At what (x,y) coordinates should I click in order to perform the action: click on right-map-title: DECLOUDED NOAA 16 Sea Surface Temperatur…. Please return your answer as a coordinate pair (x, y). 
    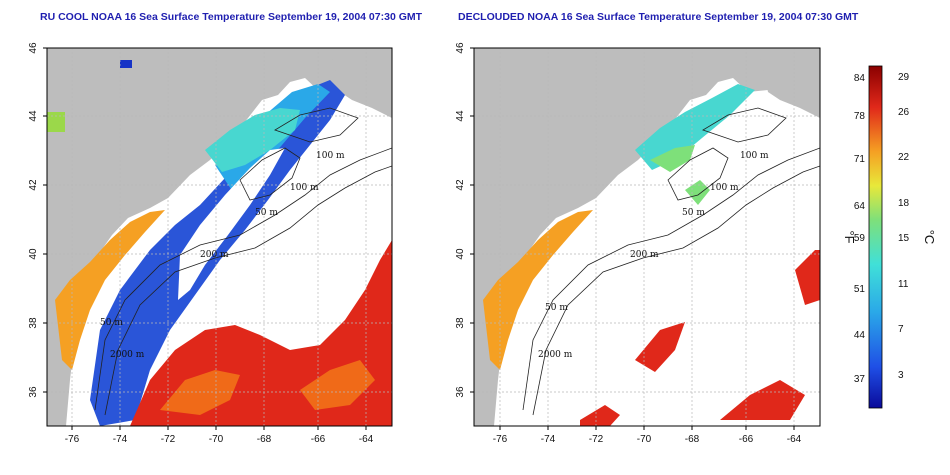
    Looking at the image, I should click on (658, 17).